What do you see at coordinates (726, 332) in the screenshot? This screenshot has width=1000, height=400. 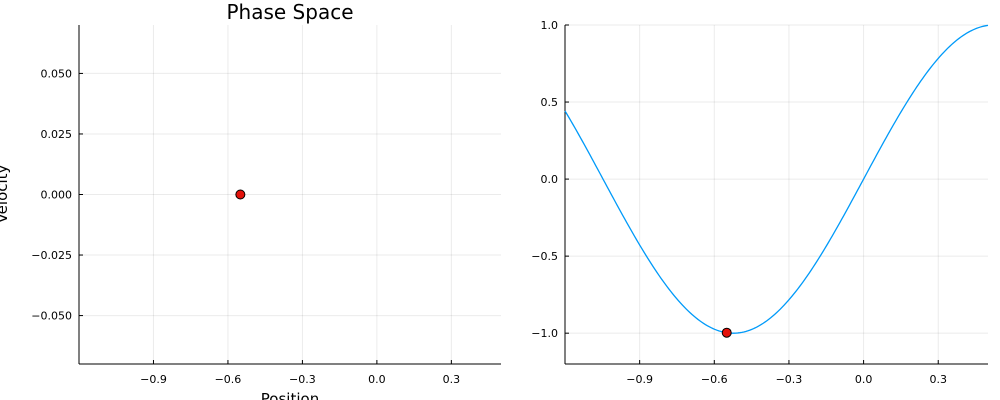 I see `position-marker-point` at bounding box center [726, 332].